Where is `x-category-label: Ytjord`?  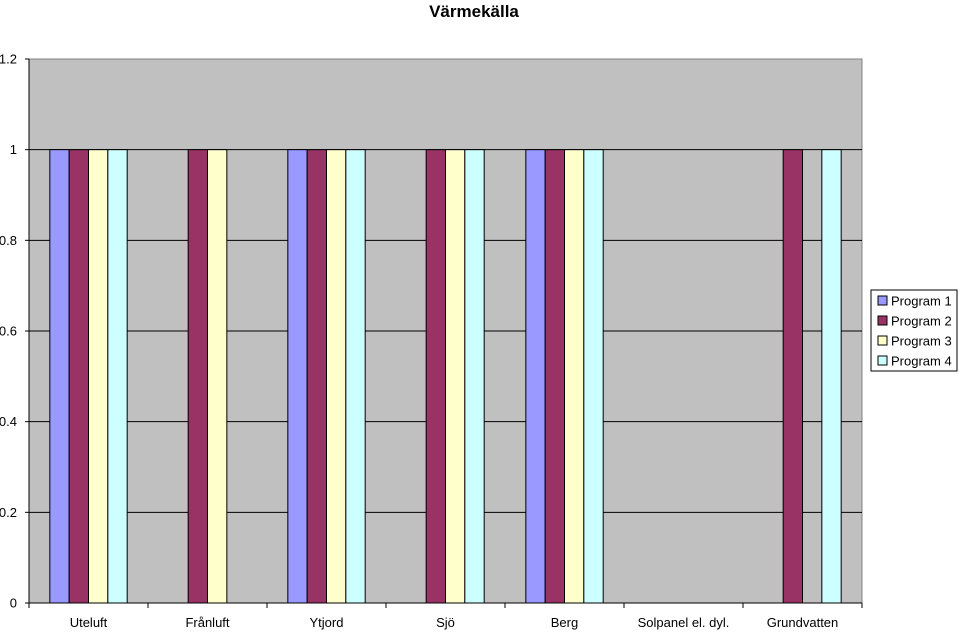
x-category-label: Ytjord is located at coordinates (327, 622).